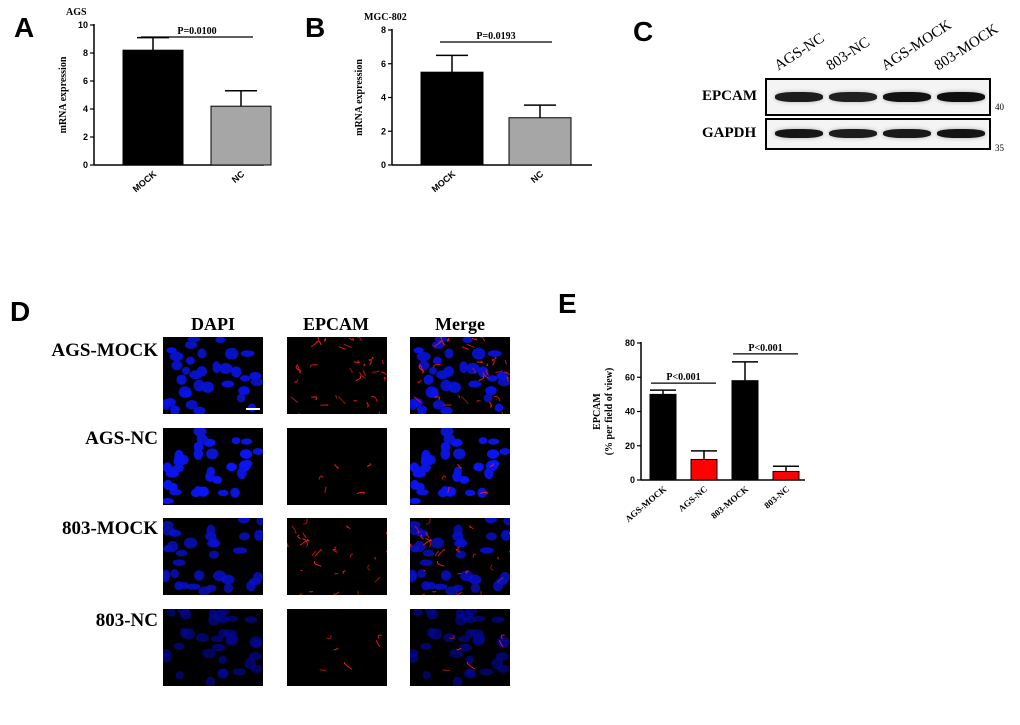 The height and width of the screenshot is (725, 1020). What do you see at coordinates (238, 177) in the screenshot?
I see `x-tick-label-a: NC` at bounding box center [238, 177].